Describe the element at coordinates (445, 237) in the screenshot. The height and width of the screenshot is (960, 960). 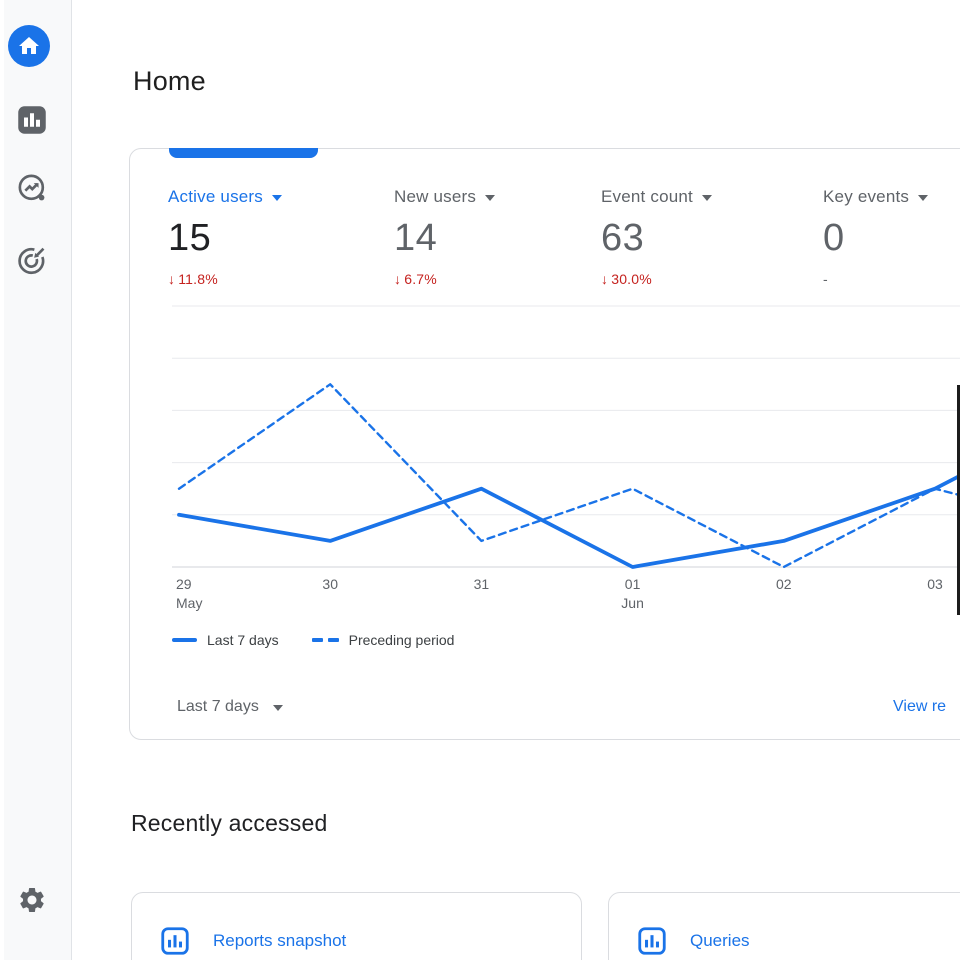
I see `metric-new-users: New users 14 ↓ 6.7%` at that location.